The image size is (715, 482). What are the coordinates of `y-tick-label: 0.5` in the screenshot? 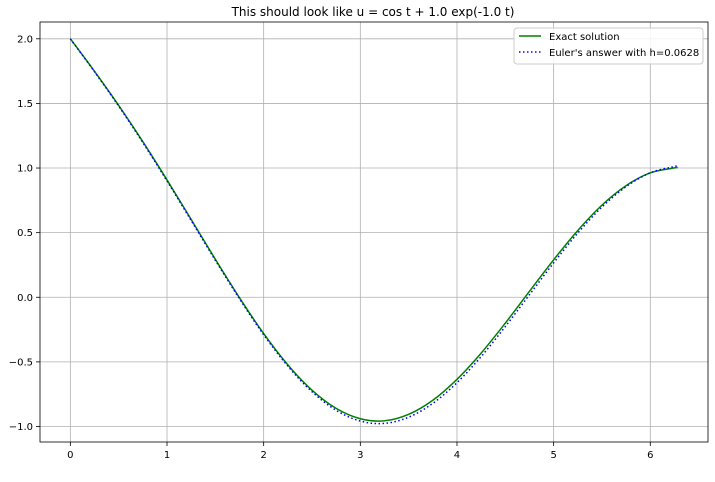 It's located at (25, 233).